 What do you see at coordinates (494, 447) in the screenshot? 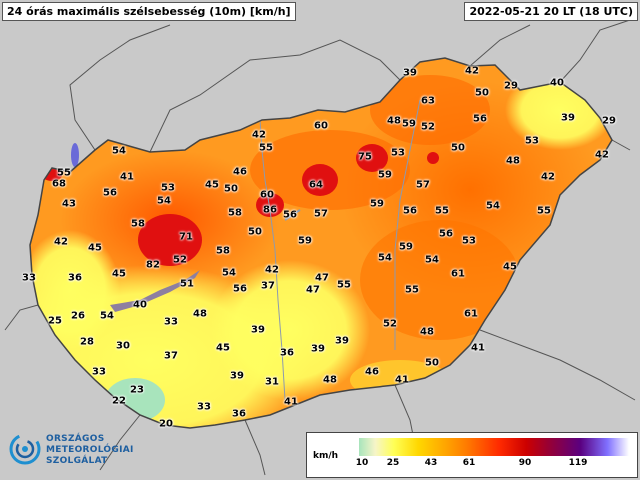
I see `legend-color-bar` at bounding box center [494, 447].